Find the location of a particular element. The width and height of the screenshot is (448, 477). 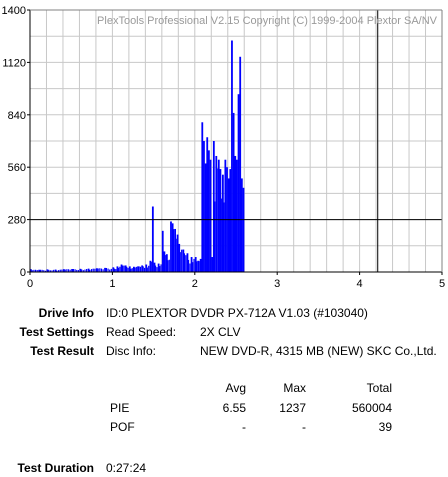

y-tick-label: 1400 is located at coordinates (14, 11).